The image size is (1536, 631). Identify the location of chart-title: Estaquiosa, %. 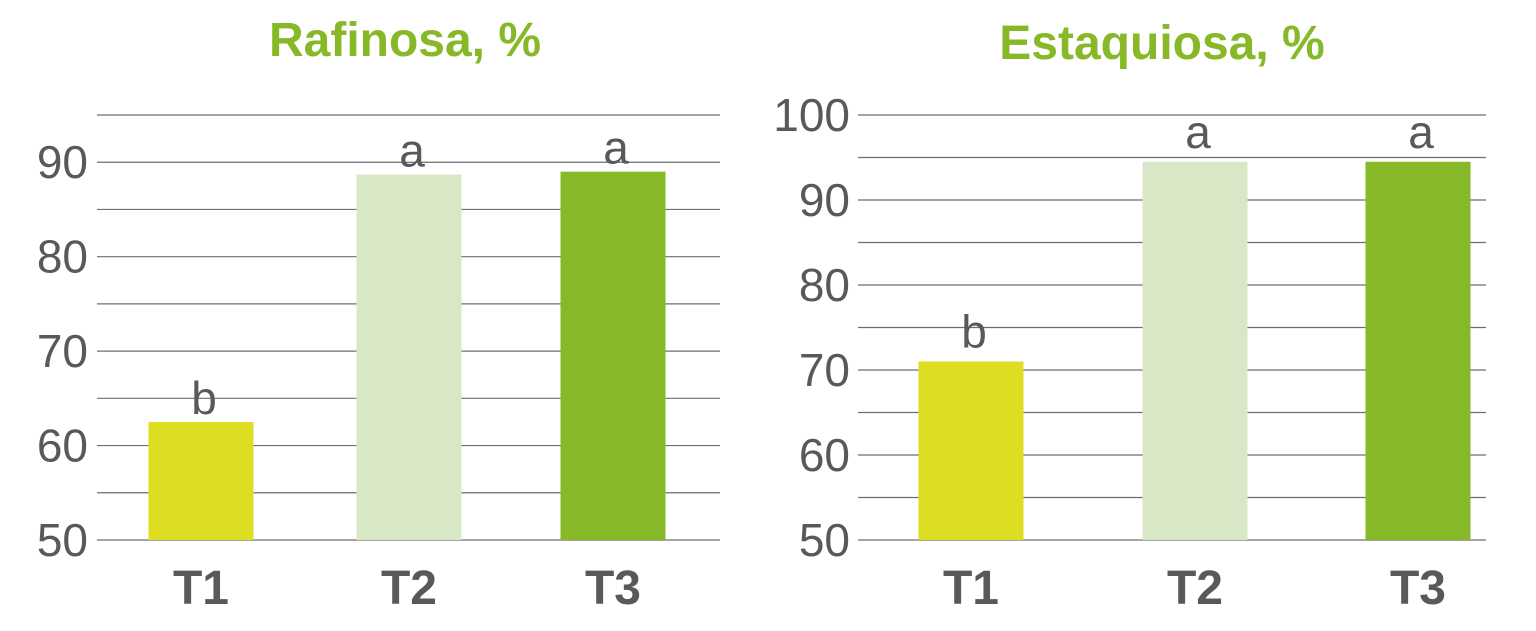
(1161, 43).